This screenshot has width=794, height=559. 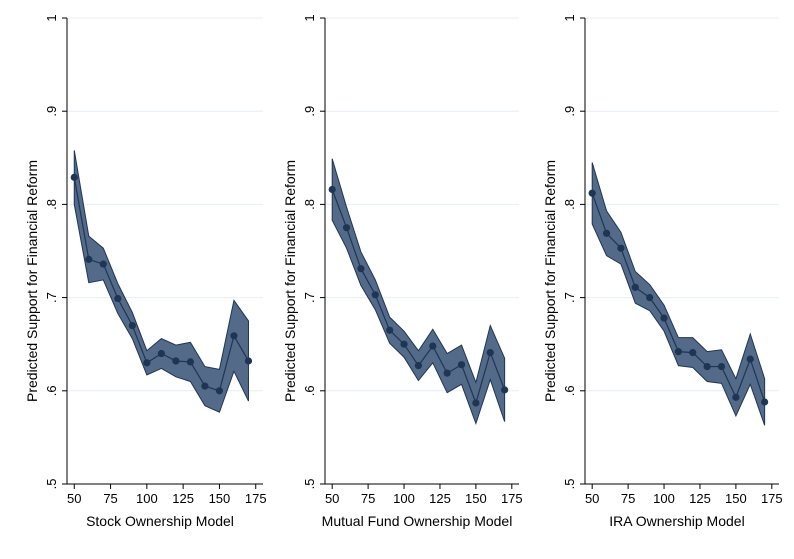 What do you see at coordinates (160, 521) in the screenshot?
I see `x-axis-title: Stock Ownership Model` at bounding box center [160, 521].